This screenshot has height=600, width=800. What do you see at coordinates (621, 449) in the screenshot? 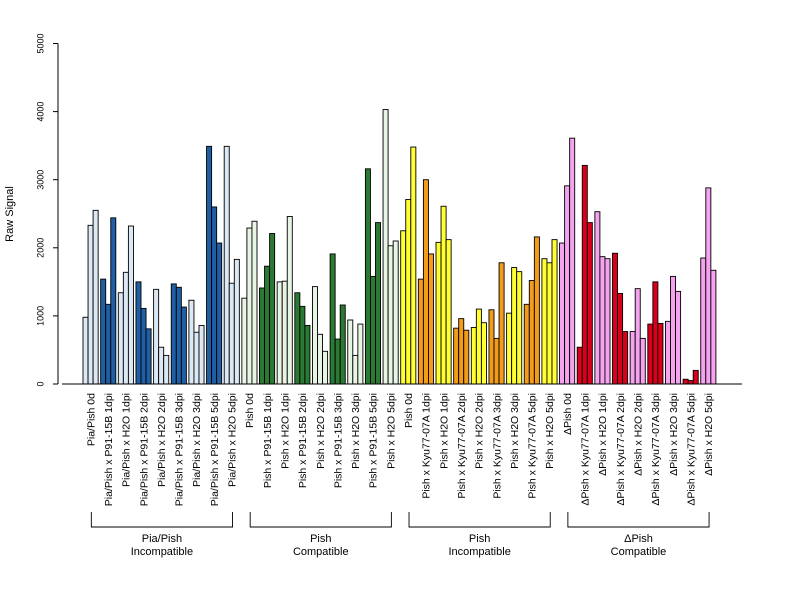
I see `x-tick-label-30: ΔPish x Kyu77-07A 2dpi` at bounding box center [621, 449].